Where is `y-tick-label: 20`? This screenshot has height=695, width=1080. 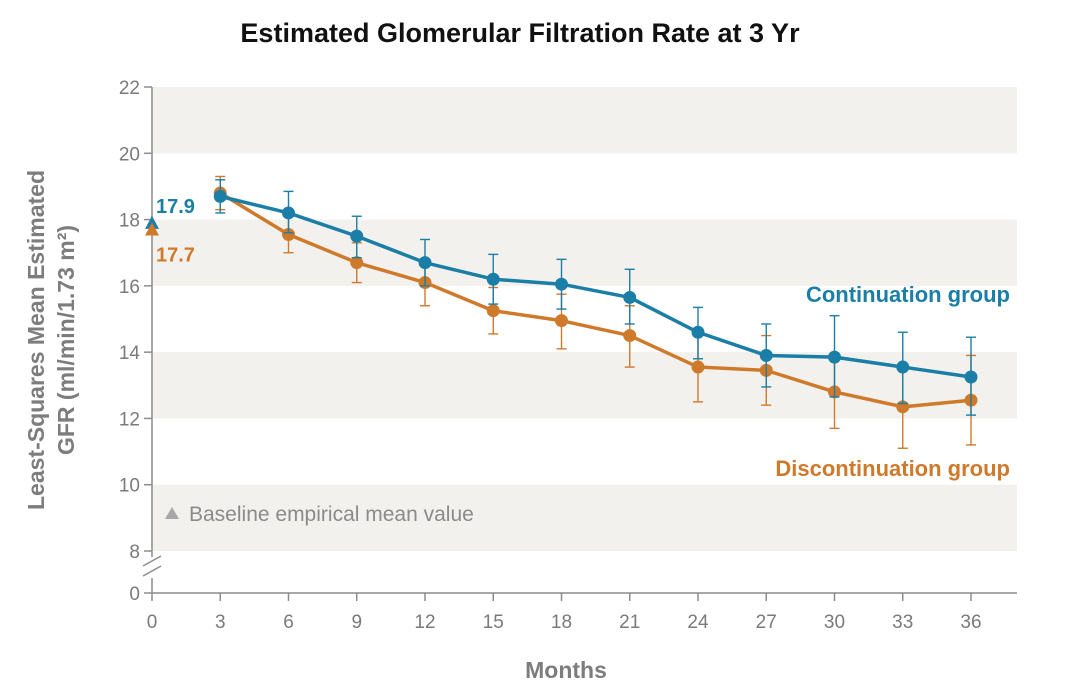 y-tick-label: 20 is located at coordinates (129, 154).